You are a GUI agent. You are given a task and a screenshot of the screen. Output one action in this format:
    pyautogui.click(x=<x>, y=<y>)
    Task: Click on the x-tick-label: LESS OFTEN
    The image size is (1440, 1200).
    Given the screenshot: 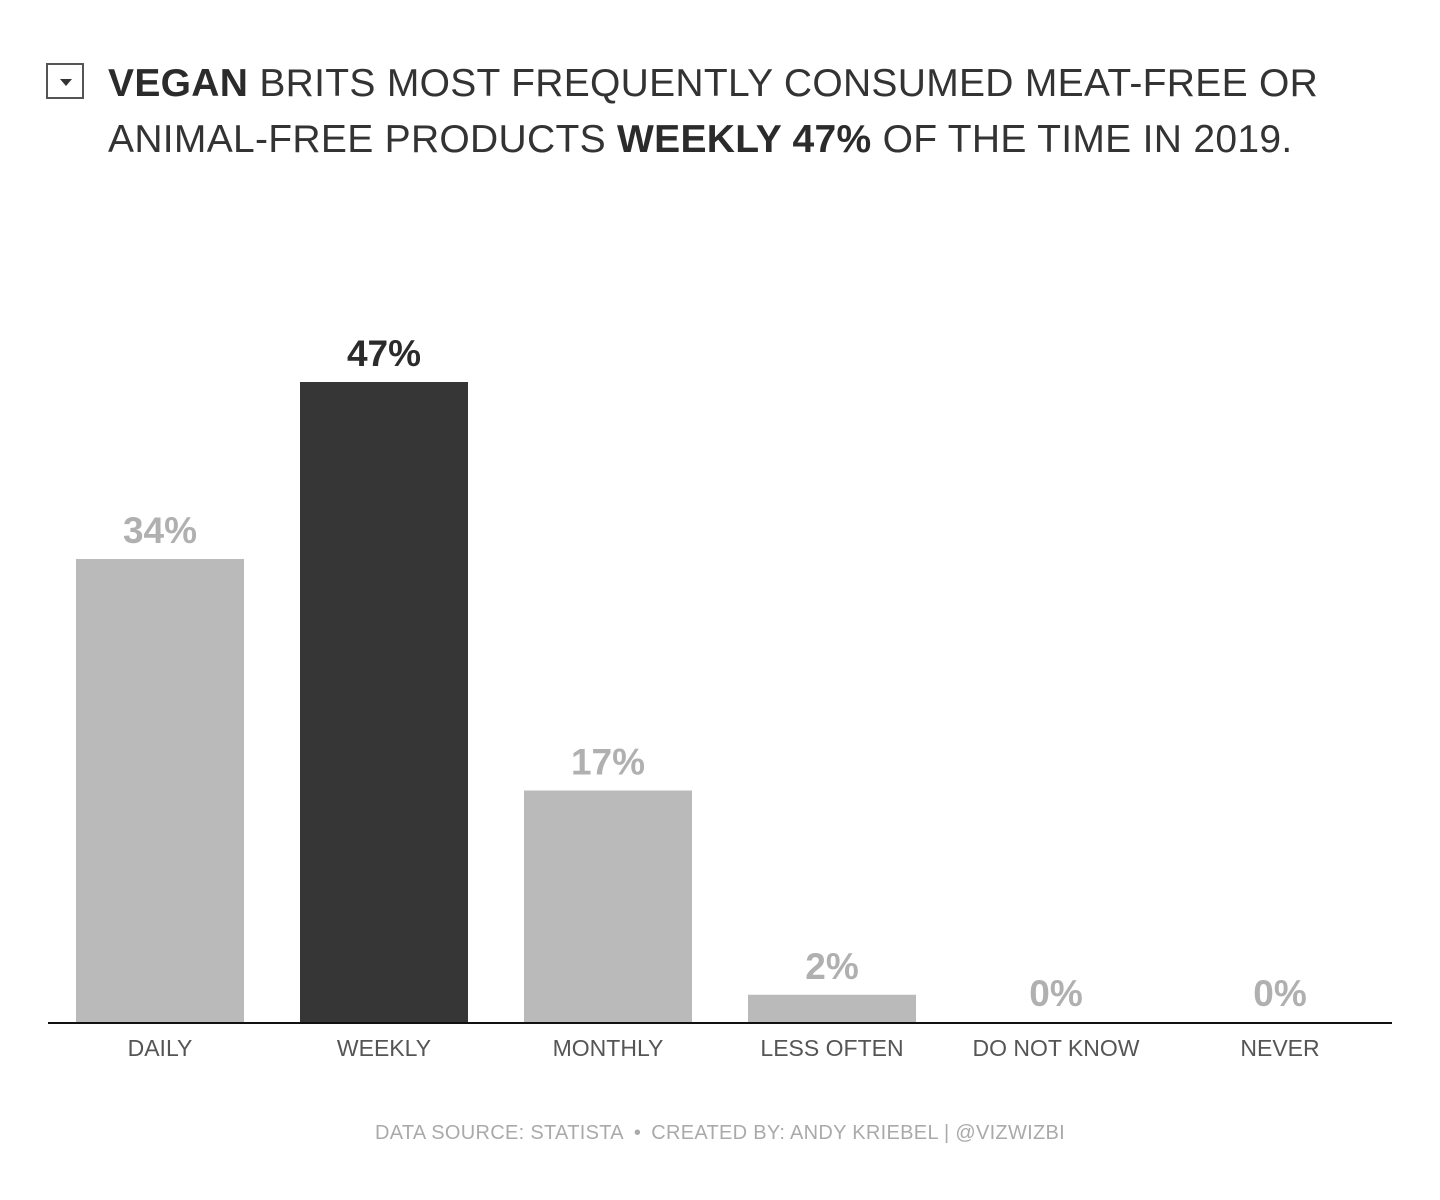 What is the action you would take?
    pyautogui.click(x=831, y=1048)
    